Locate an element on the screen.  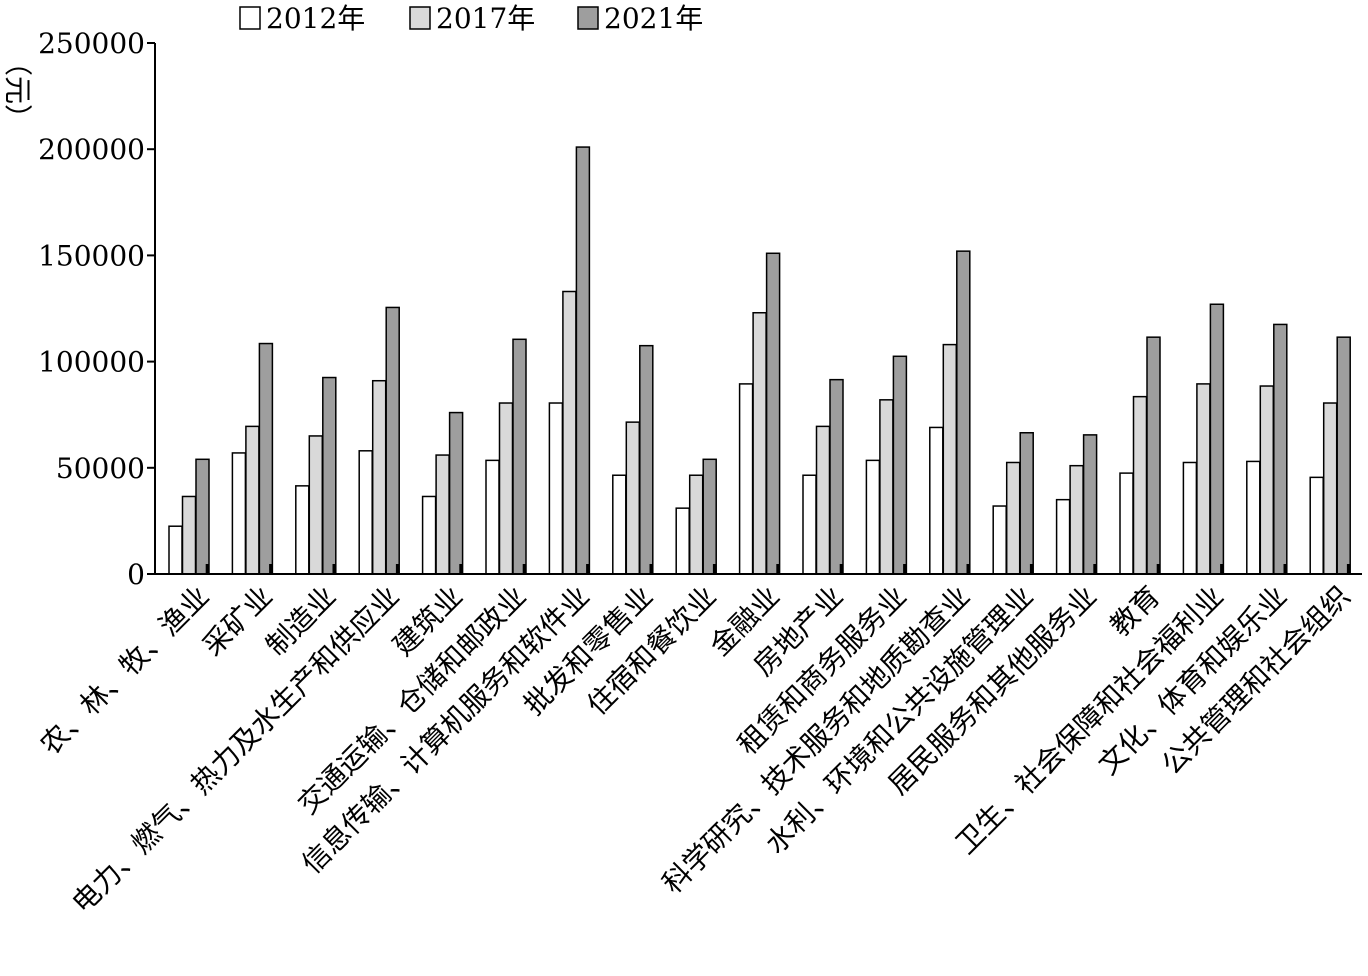
y-tick-label: 0 is located at coordinates (136, 574).